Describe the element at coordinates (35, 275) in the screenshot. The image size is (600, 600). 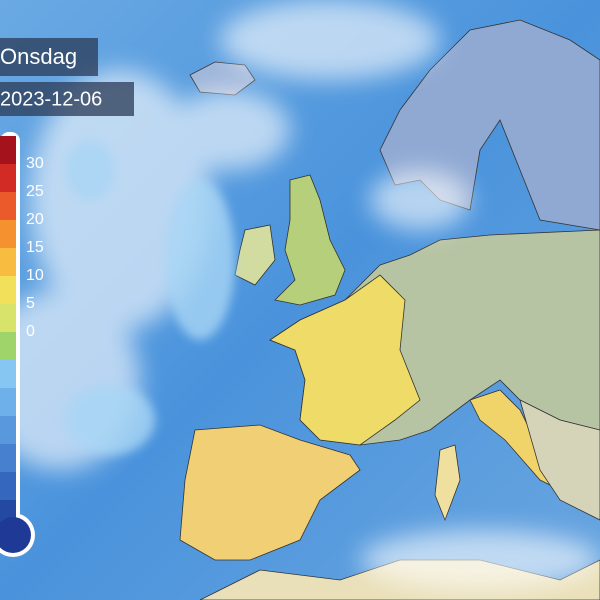
I see `scale-label: 10` at that location.